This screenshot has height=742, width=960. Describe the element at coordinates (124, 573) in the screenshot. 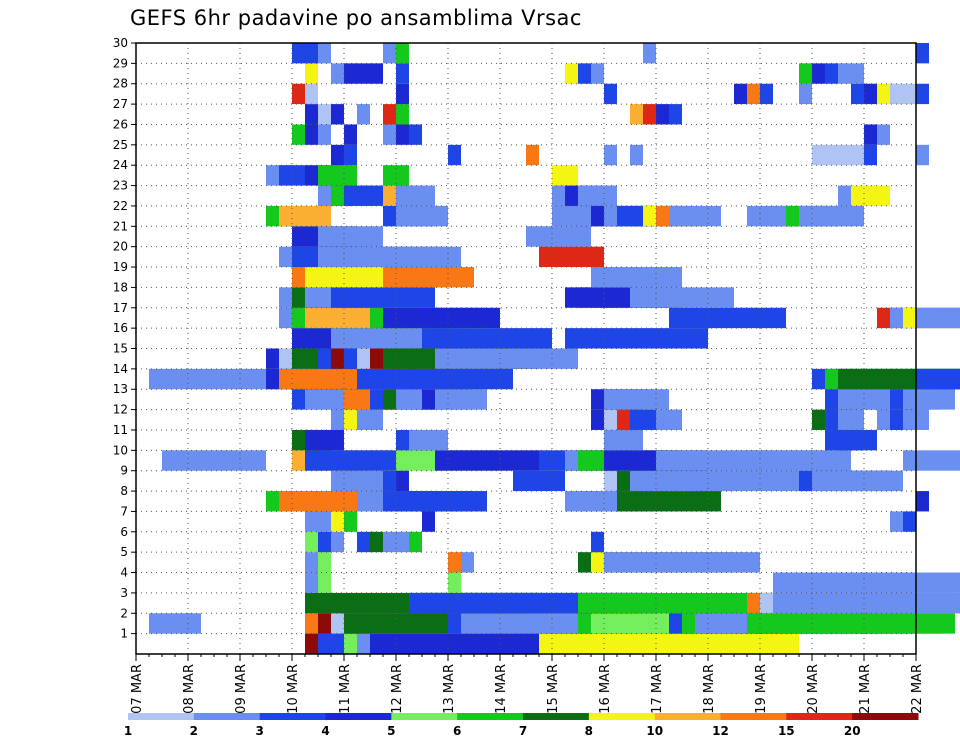

I see `y-tick-label: 4` at that location.